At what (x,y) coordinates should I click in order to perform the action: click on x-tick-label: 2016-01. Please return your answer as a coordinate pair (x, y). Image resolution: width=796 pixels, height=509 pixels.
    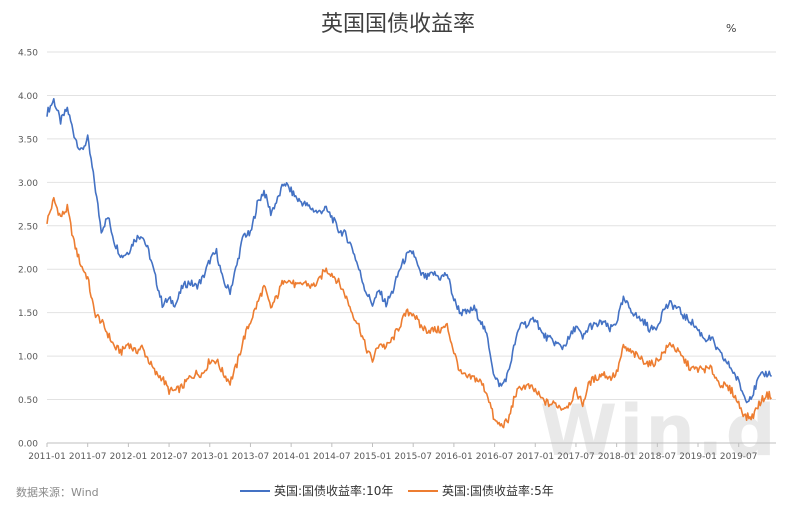
    Looking at the image, I should click on (454, 457).